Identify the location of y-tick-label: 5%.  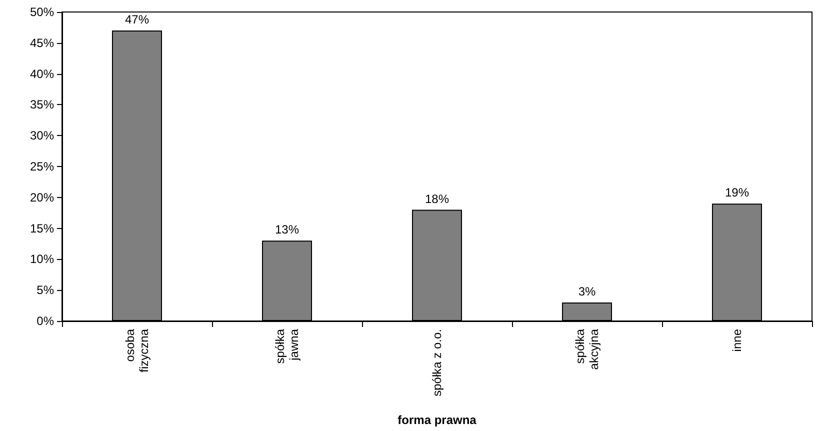
(45, 290).